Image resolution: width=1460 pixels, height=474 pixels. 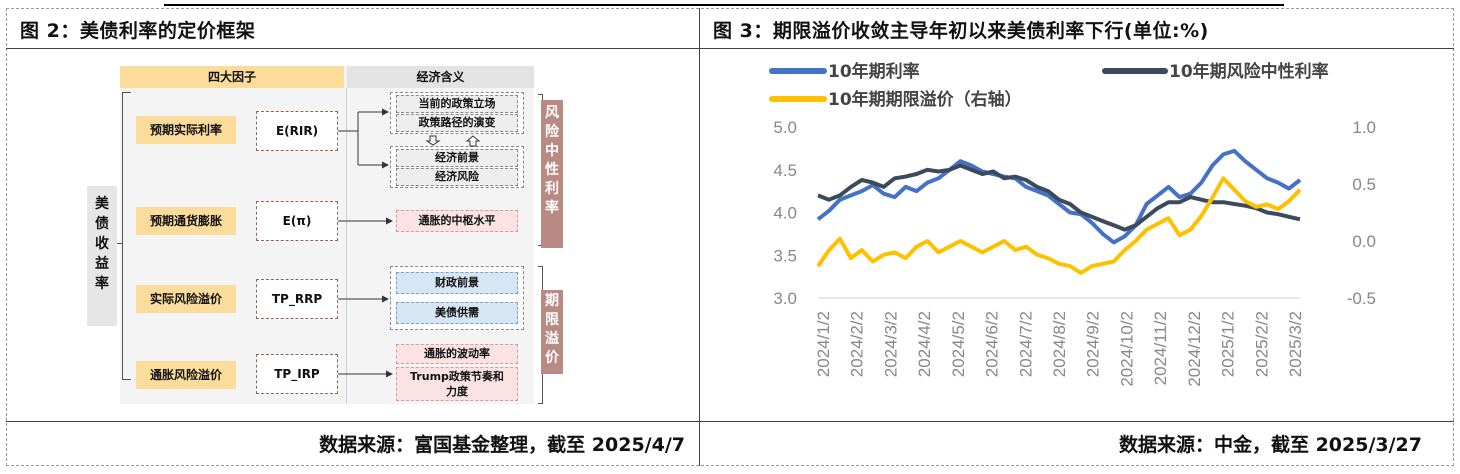 What do you see at coordinates (874, 71) in the screenshot?
I see `legend-label-10y-rate: 10年期利率` at bounding box center [874, 71].